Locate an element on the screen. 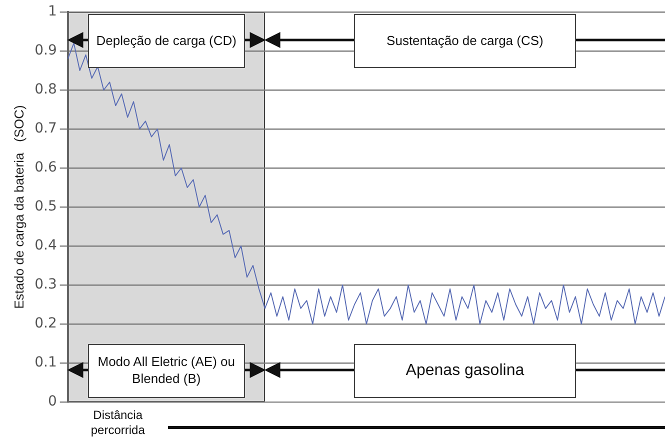  text-box: Apenas gasolina is located at coordinates (465, 371).